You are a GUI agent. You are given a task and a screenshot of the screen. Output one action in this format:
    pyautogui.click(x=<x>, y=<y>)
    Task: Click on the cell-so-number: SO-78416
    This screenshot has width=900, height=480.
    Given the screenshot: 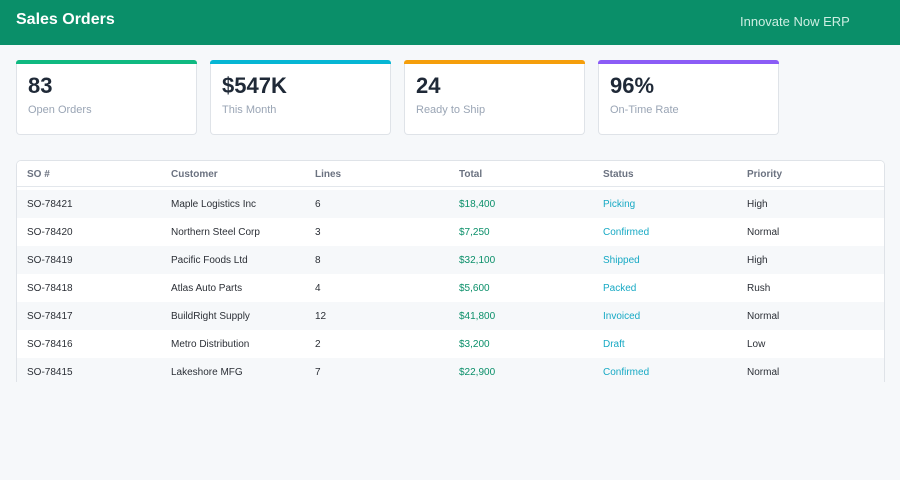 What is the action you would take?
    pyautogui.click(x=50, y=344)
    